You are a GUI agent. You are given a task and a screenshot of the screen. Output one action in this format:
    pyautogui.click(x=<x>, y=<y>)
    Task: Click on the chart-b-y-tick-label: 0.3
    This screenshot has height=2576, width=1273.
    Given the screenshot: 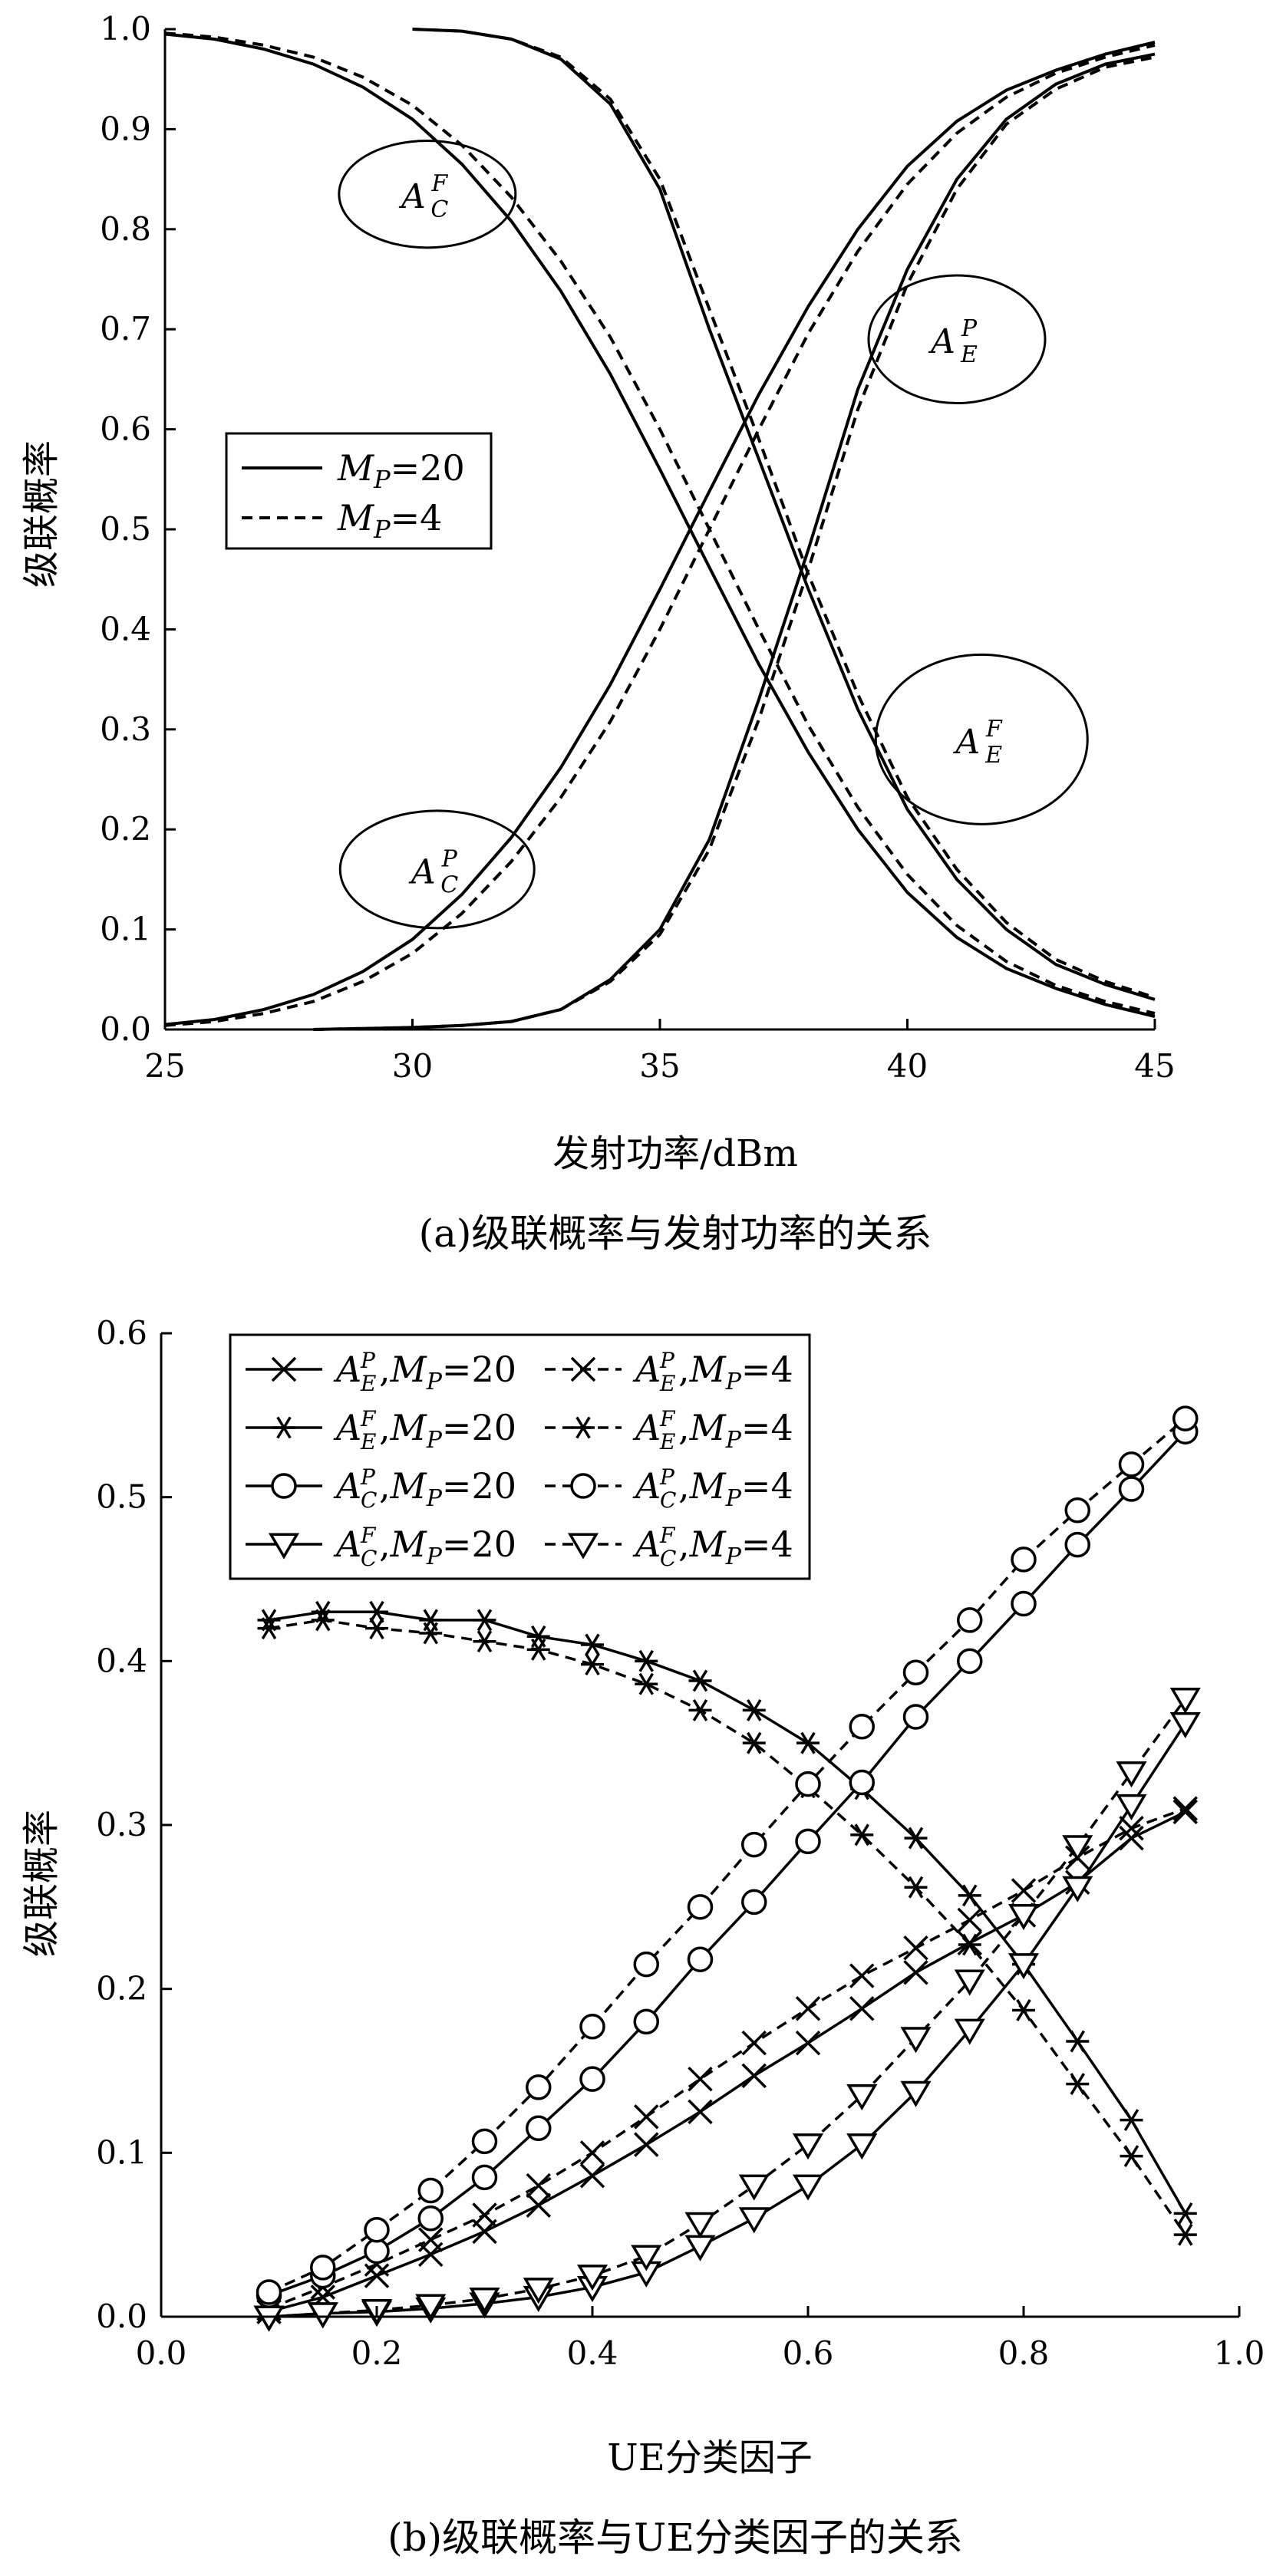 What is the action you would take?
    pyautogui.click(x=121, y=1824)
    